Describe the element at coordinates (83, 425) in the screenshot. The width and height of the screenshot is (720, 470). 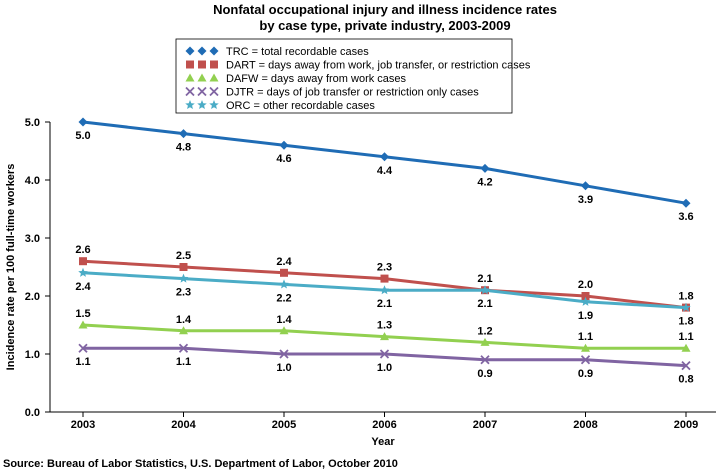
I see `x-tick-label: 2003` at that location.